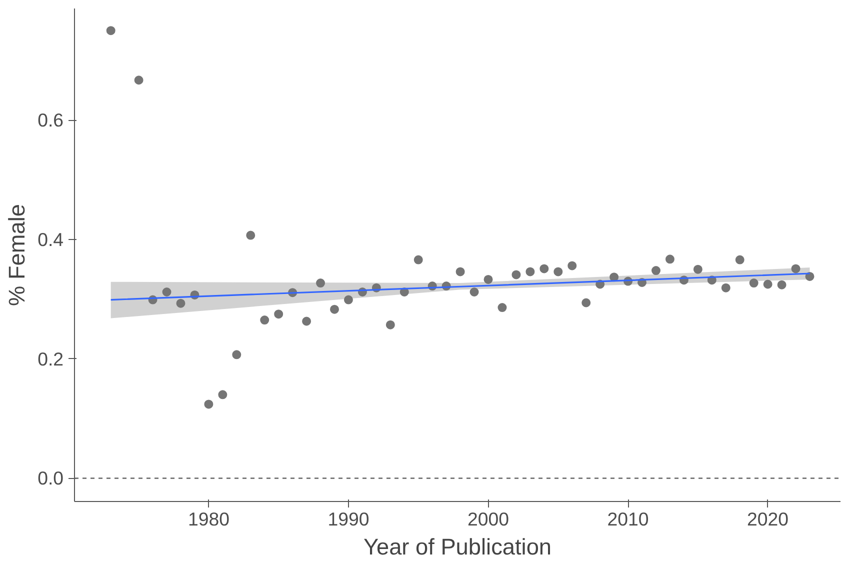  I want to click on x-tick-label: 1980, so click(209, 519).